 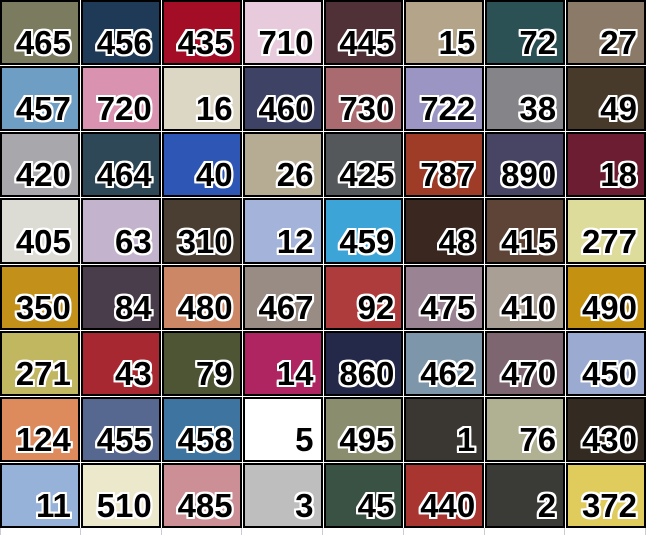 I want to click on cell-number: 27, so click(x=618, y=43).